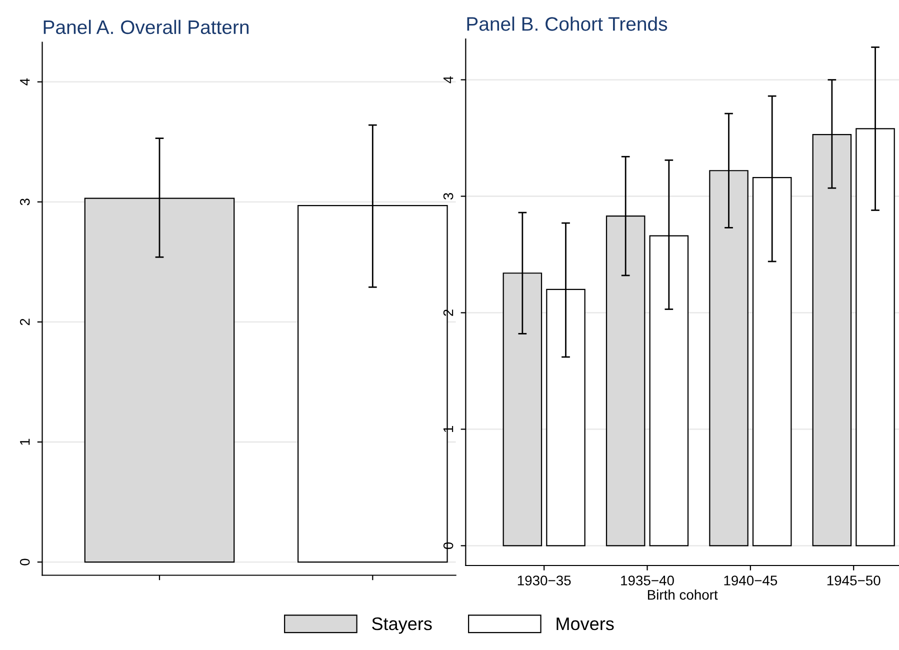 This screenshot has width=899, height=650. What do you see at coordinates (567, 23) in the screenshot?
I see `chart-title: Panel B. Cohort Trends` at bounding box center [567, 23].